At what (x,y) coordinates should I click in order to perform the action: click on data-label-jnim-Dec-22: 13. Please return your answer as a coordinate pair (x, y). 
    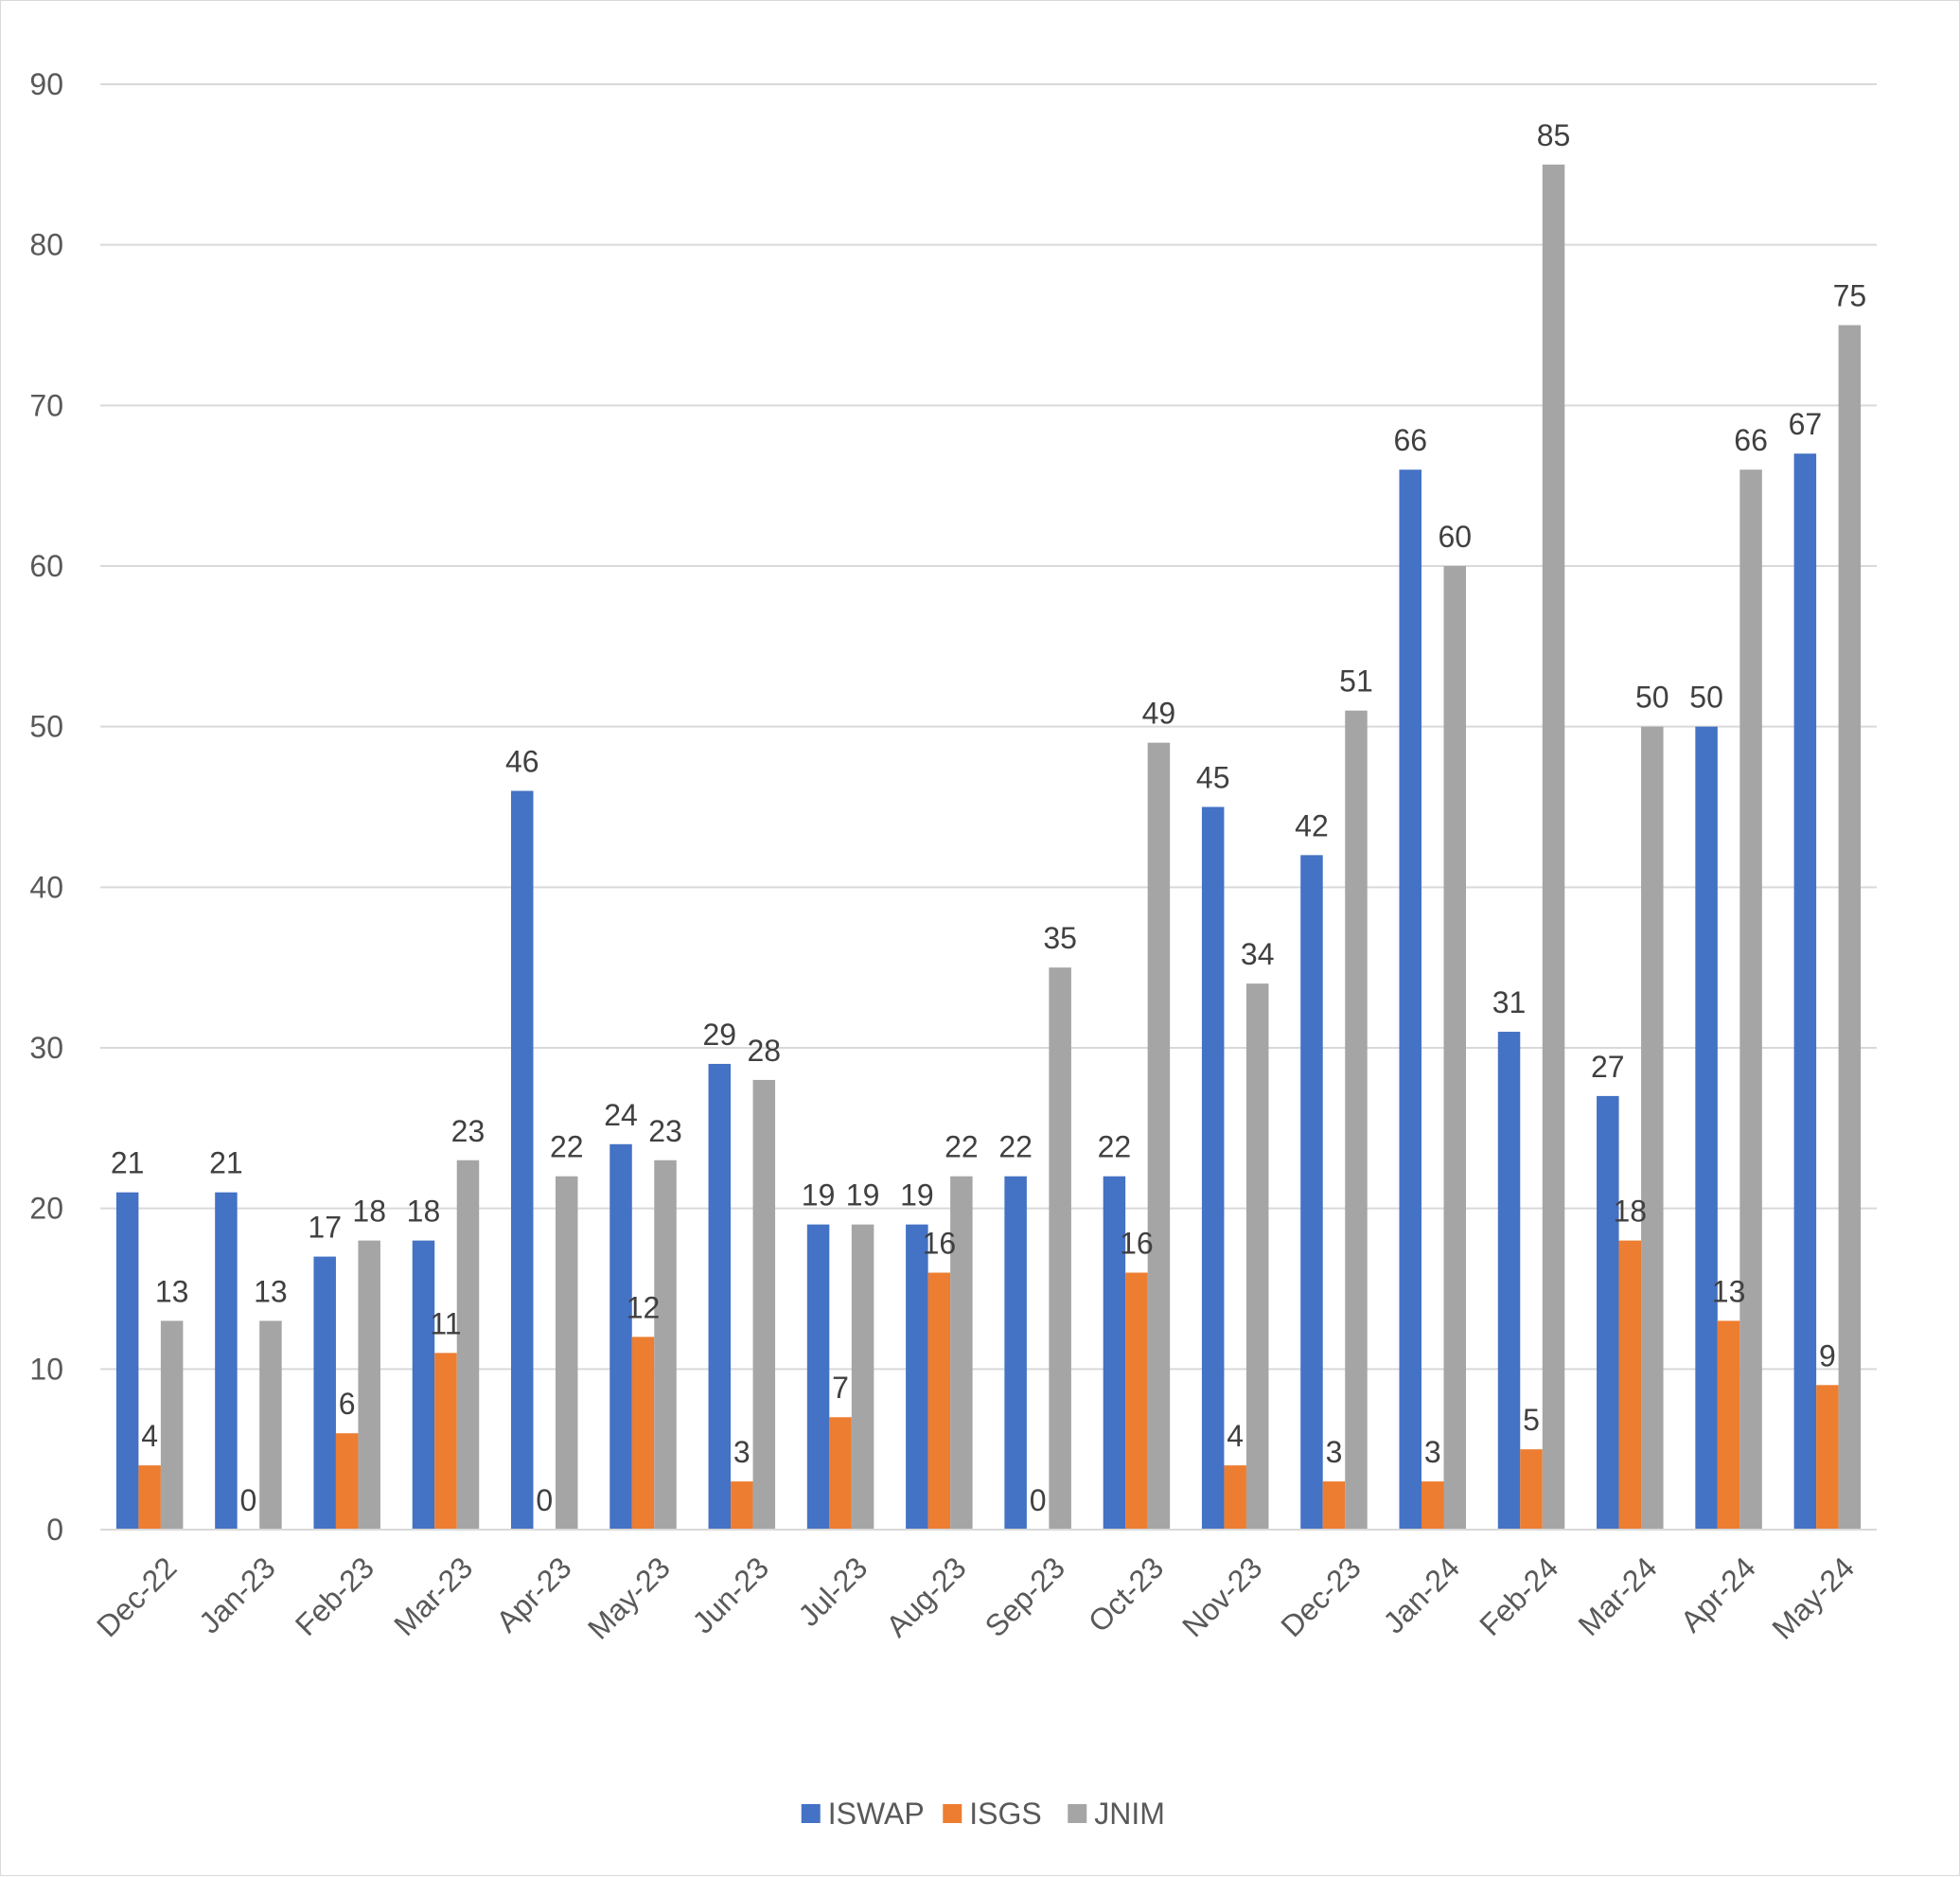
    Looking at the image, I should click on (172, 1291).